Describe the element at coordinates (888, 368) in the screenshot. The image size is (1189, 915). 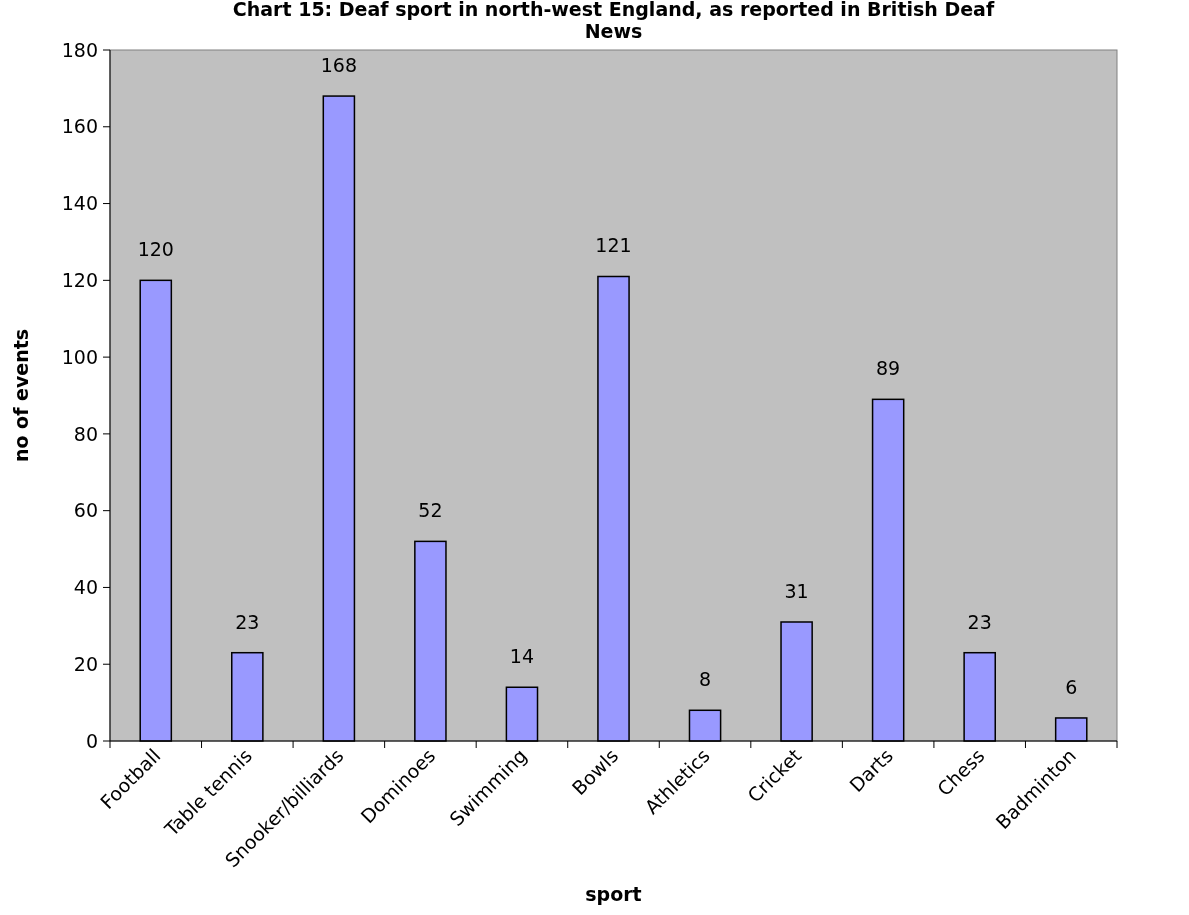
I see `data-label: 89` at that location.